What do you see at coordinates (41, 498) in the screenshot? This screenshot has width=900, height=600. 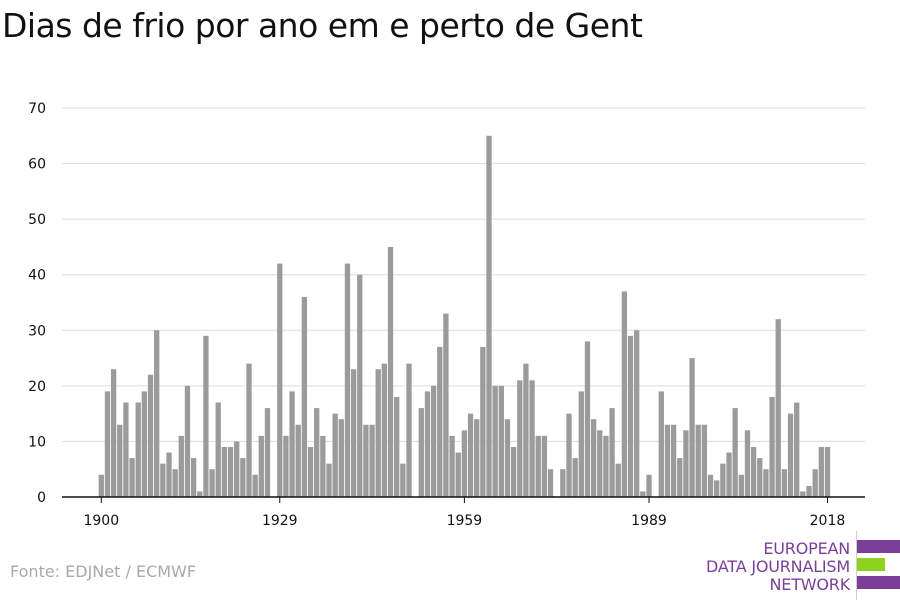 I see `y-tick-label: 0` at bounding box center [41, 498].